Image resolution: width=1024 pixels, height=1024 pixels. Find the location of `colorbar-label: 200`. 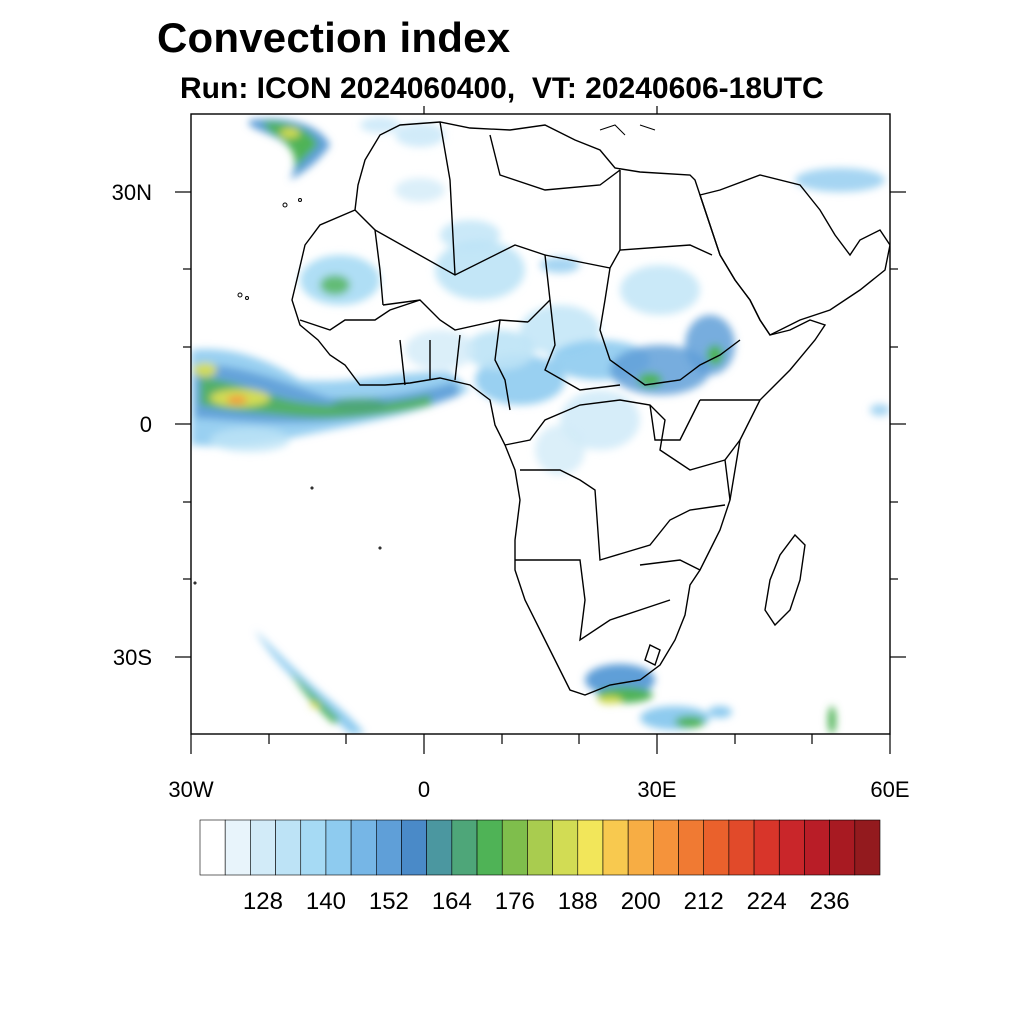

colorbar-label: 200 is located at coordinates (640, 901).